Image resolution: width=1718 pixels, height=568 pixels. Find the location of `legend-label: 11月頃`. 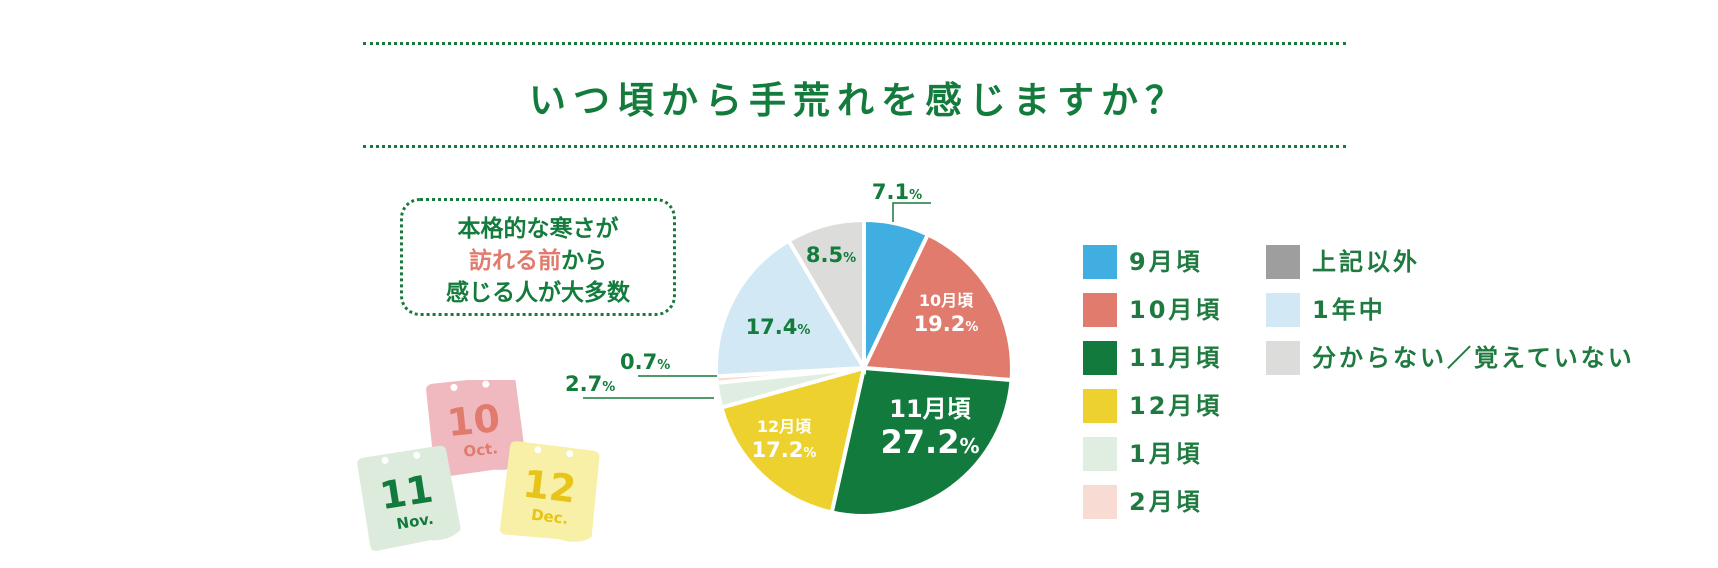

legend-label: 11月頃 is located at coordinates (1176, 358).